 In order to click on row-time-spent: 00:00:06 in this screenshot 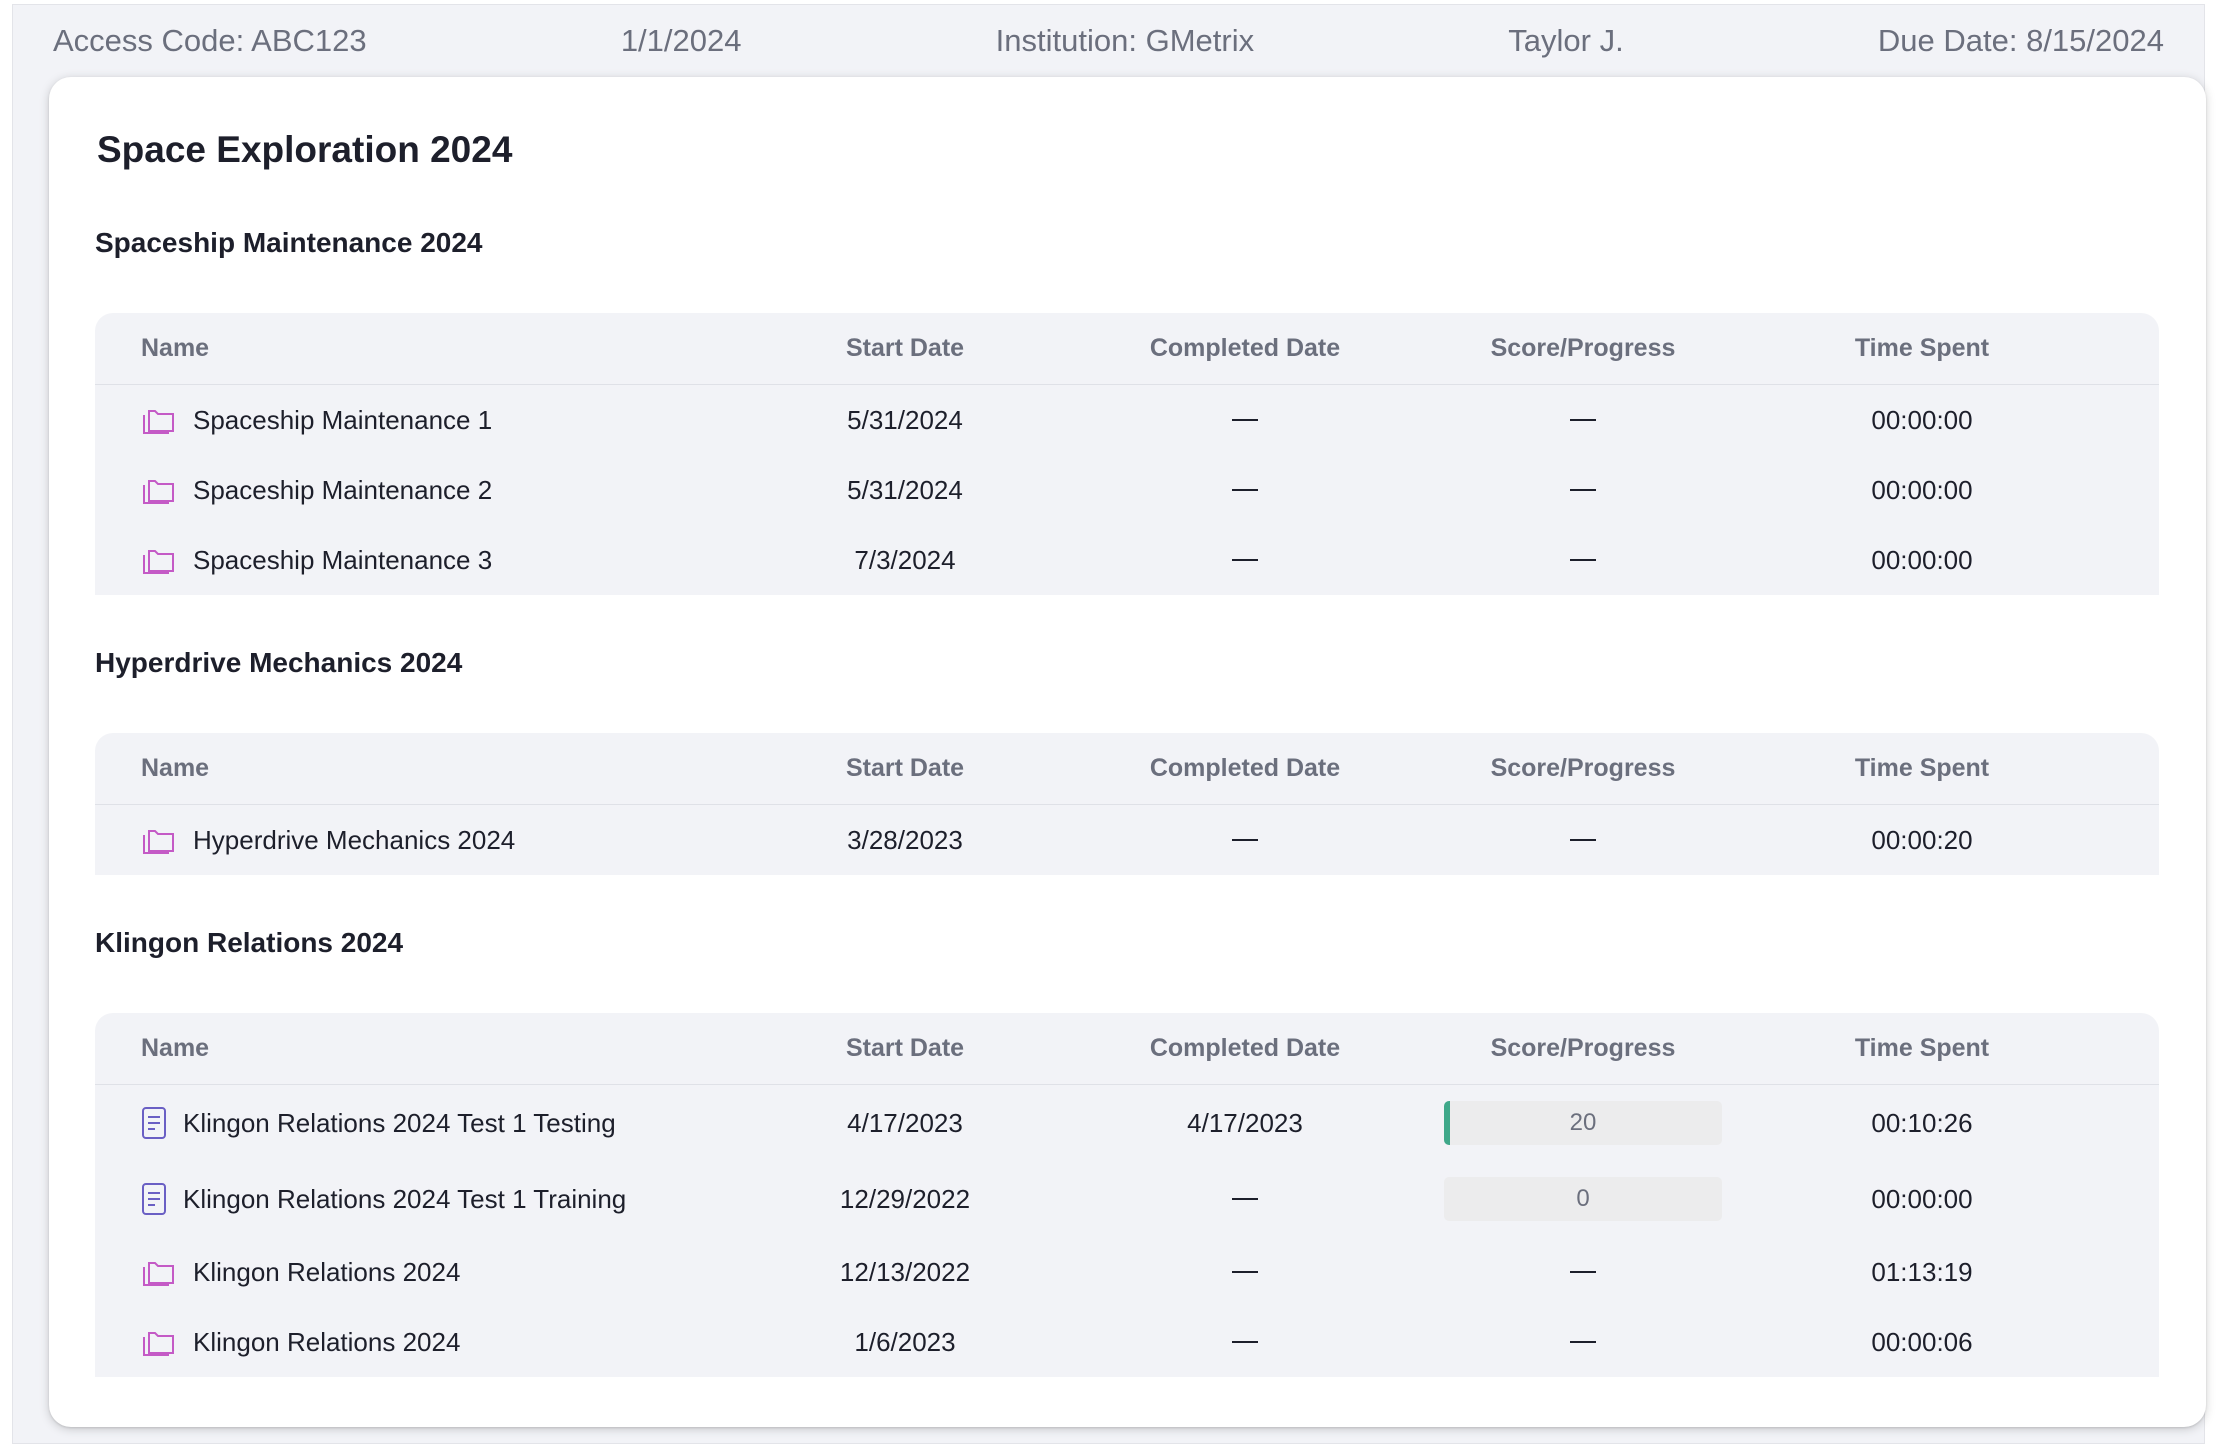, I will do `click(1922, 1341)`.